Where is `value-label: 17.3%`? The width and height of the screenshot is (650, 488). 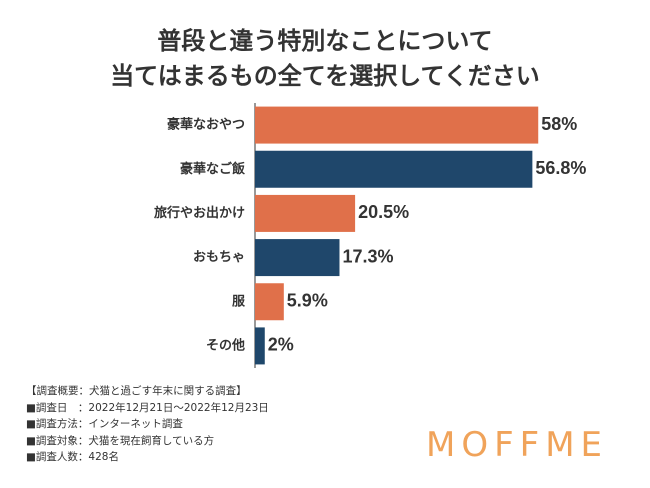 value-label: 17.3% is located at coordinates (367, 256).